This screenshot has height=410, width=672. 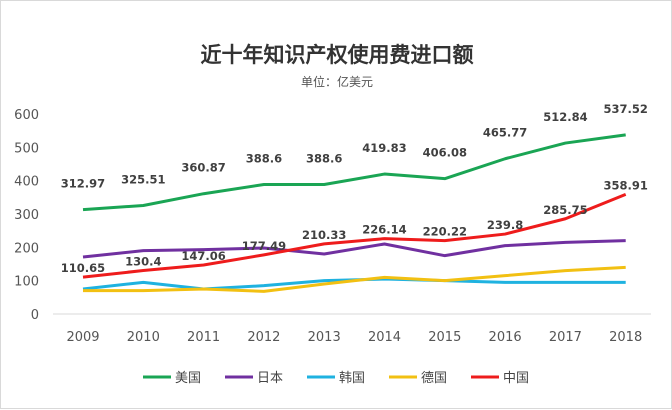 What do you see at coordinates (445, 232) in the screenshot?
I see `data-label: 220.22` at bounding box center [445, 232].